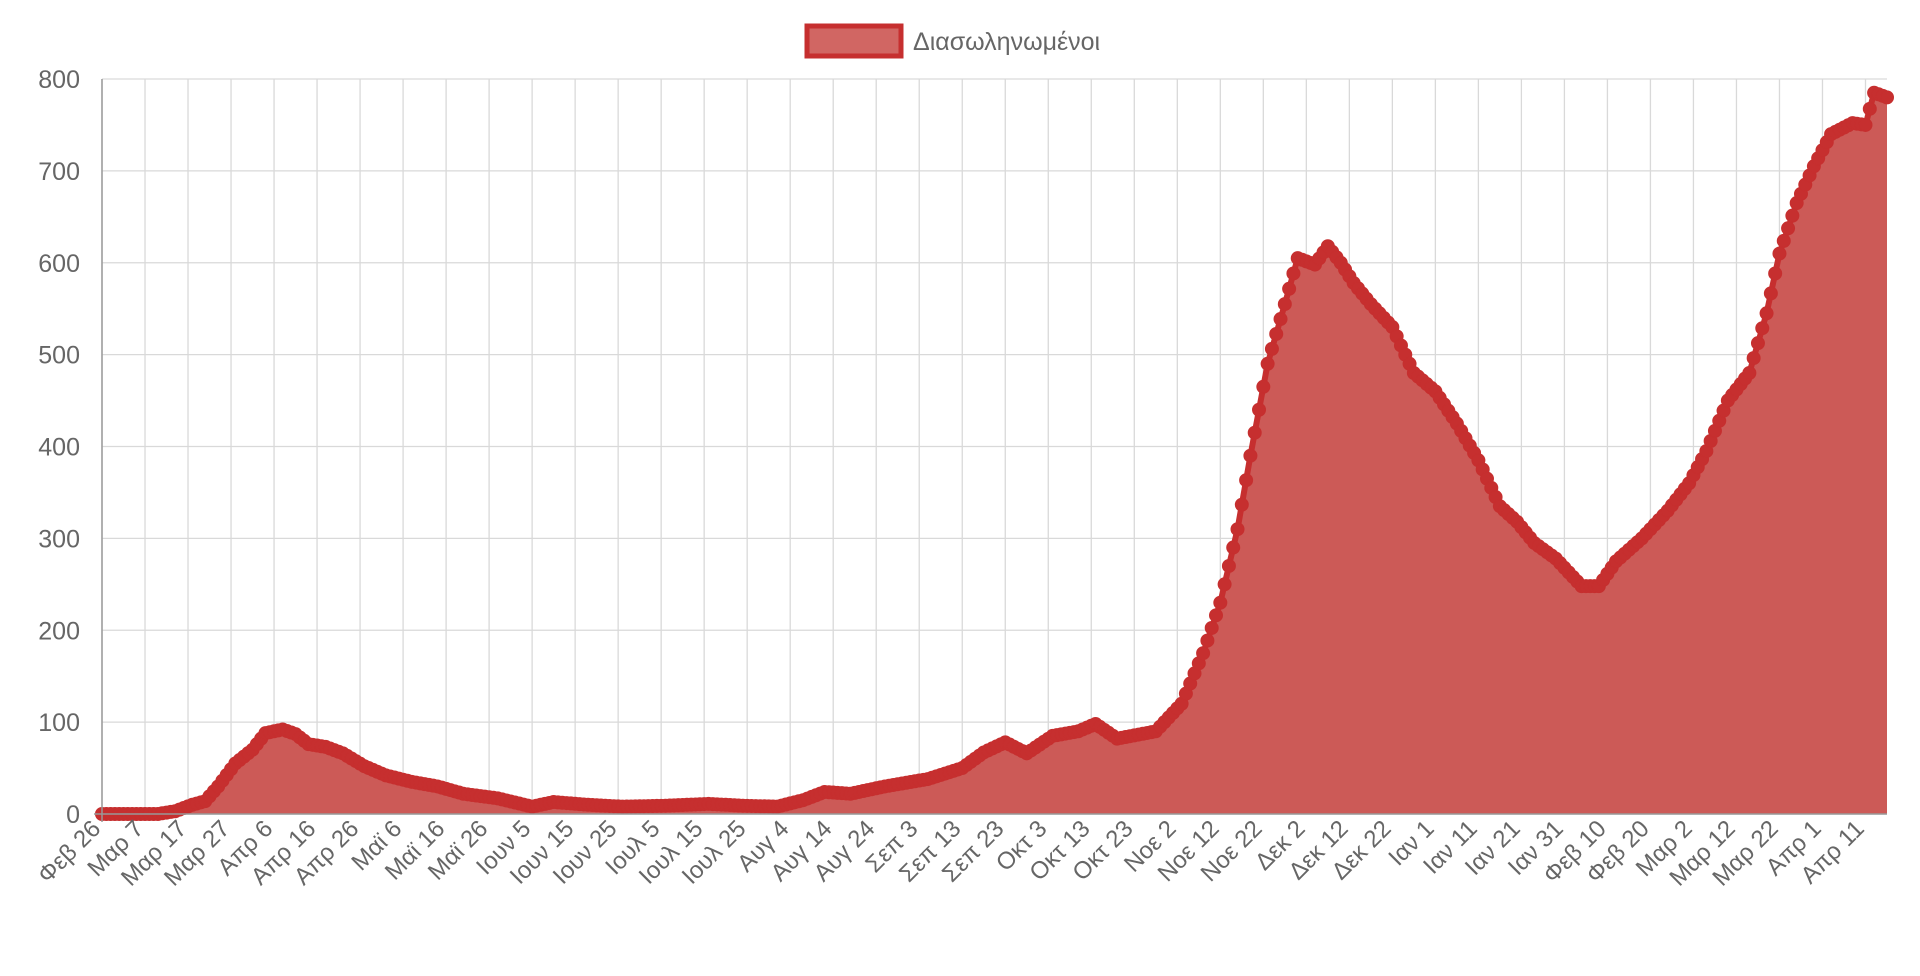 This screenshot has width=1920, height=976. What do you see at coordinates (59, 172) in the screenshot?
I see `y-tick-label: 700` at bounding box center [59, 172].